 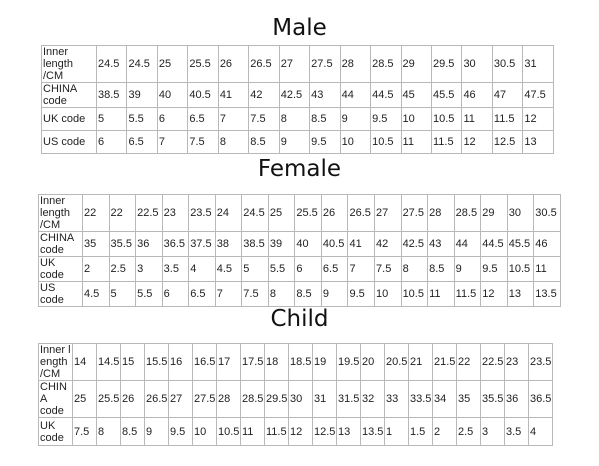 What do you see at coordinates (108, 362) in the screenshot?
I see `size-cell: 14.5` at bounding box center [108, 362].